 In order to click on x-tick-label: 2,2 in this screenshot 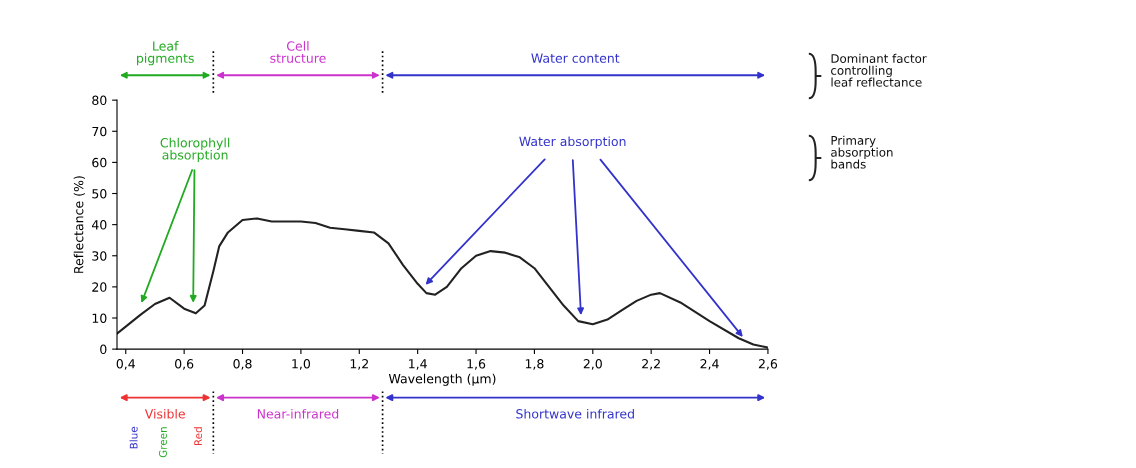, I will do `click(651, 364)`.